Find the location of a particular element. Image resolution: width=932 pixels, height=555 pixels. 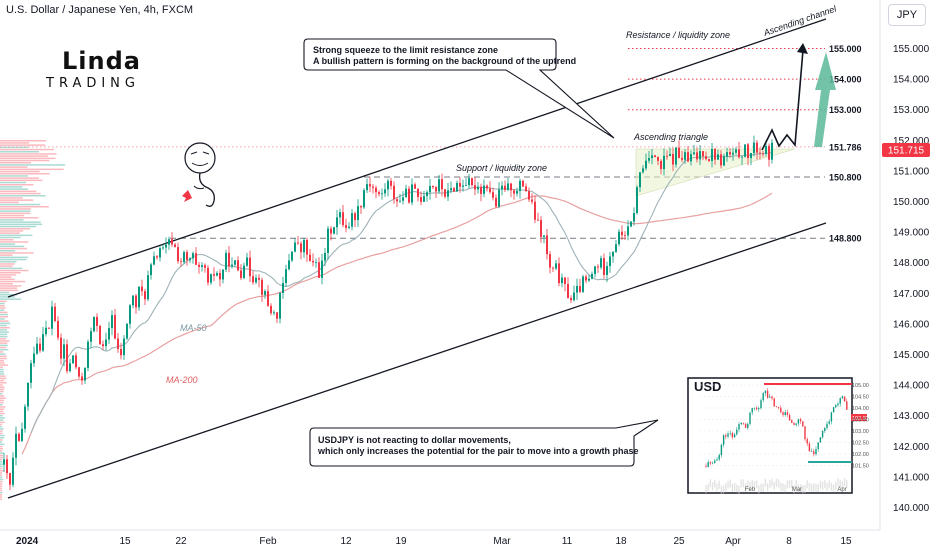

inset-time-axis: Feb Mar Apr is located at coordinates (796, 490).